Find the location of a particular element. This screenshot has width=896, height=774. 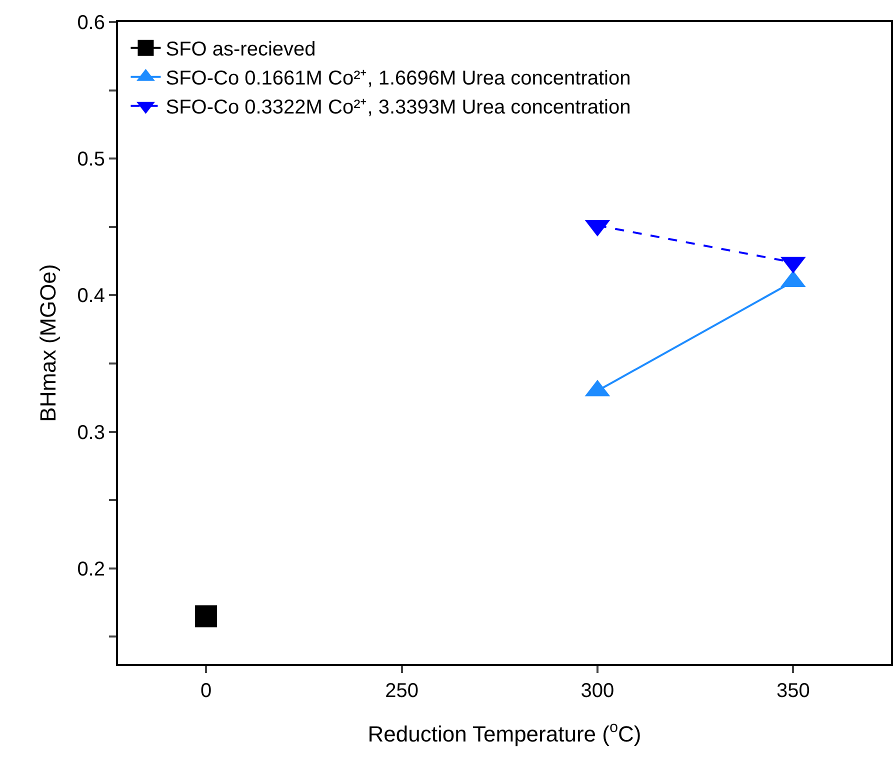

x-axis-title: Reduction Temperature ($^{o}$C) is located at coordinates (505, 732).